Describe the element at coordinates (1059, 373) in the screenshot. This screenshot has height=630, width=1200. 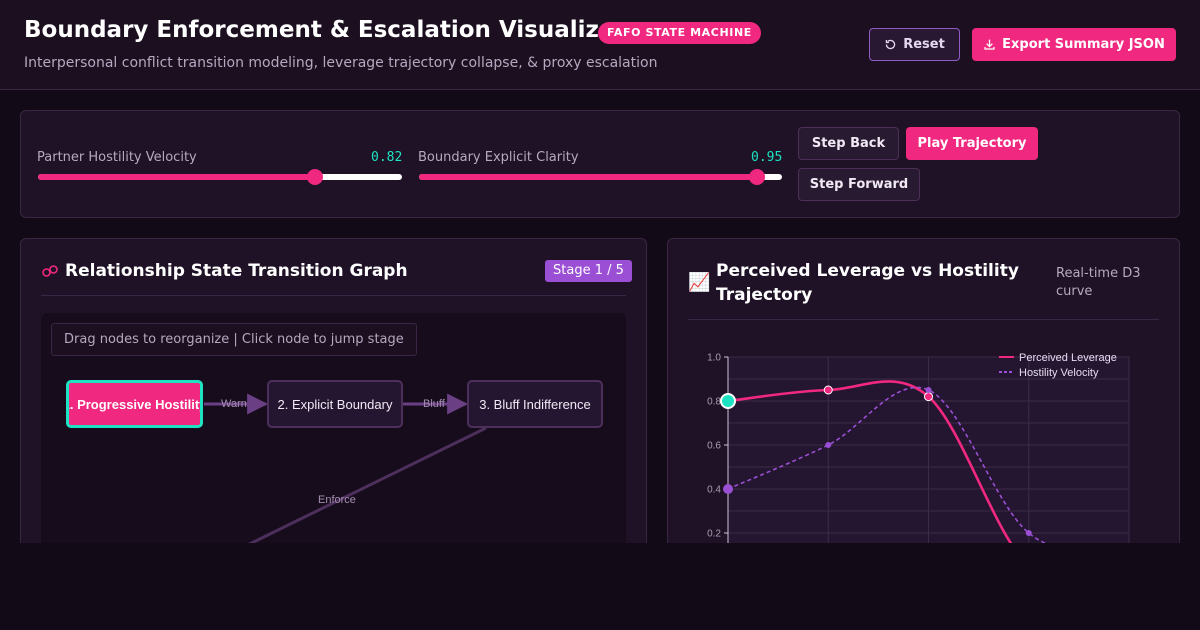
I see `legend-label: Hostility Velocity` at that location.